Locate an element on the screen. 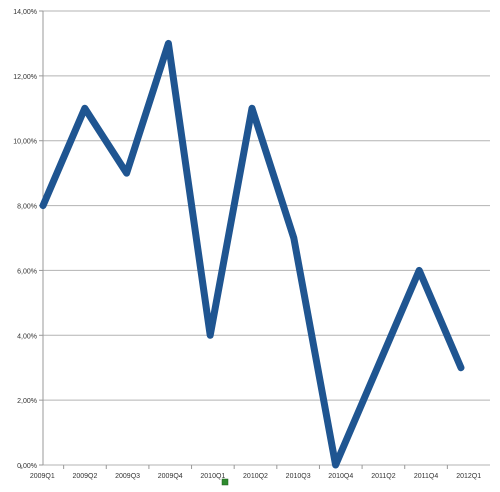 Image resolution: width=500 pixels, height=492 pixels. y-tick-label: 2,00% is located at coordinates (27, 401).